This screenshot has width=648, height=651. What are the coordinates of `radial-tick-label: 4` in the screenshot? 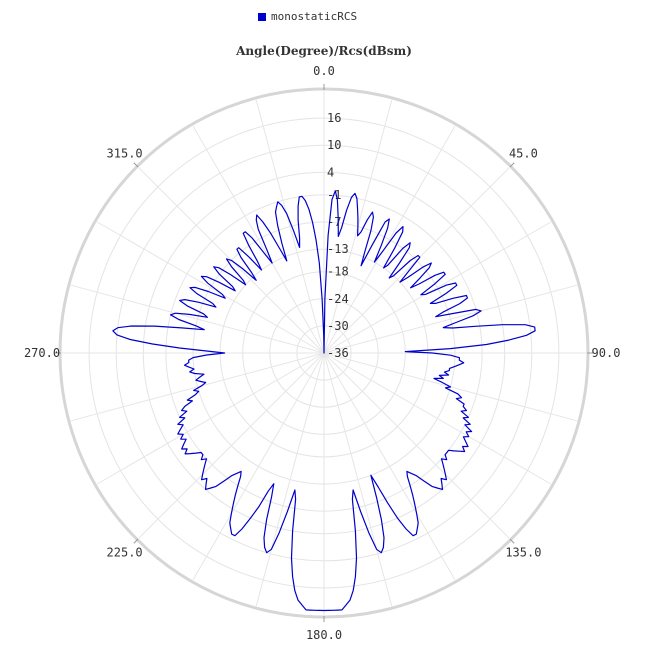 It's located at (330, 172).